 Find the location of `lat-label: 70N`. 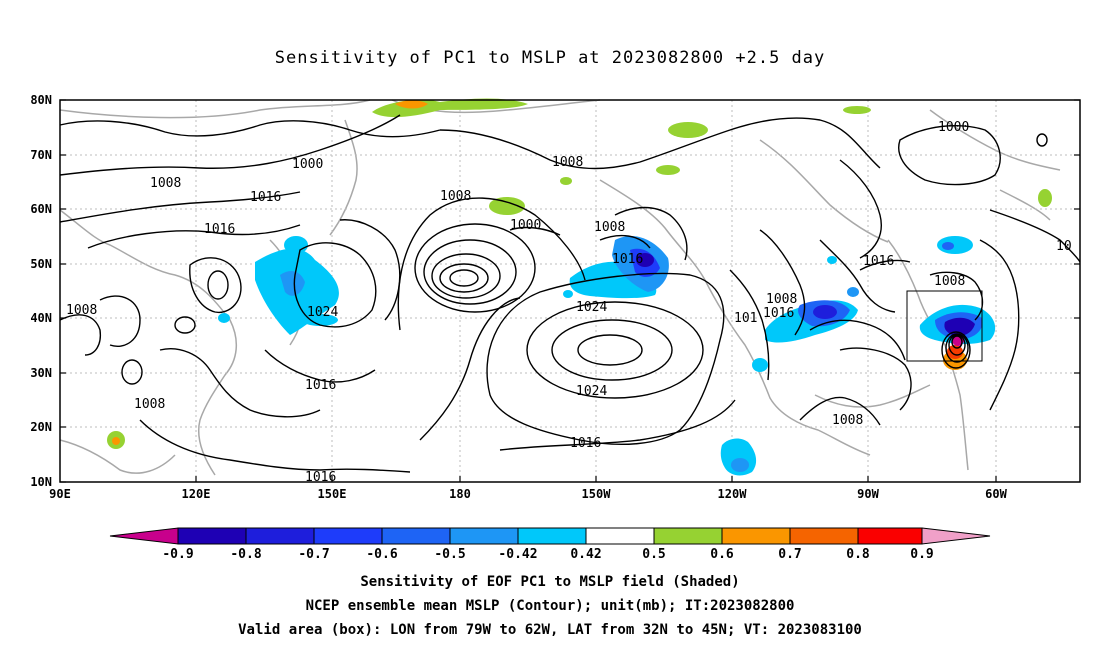

lat-label: 70N is located at coordinates (41, 155).